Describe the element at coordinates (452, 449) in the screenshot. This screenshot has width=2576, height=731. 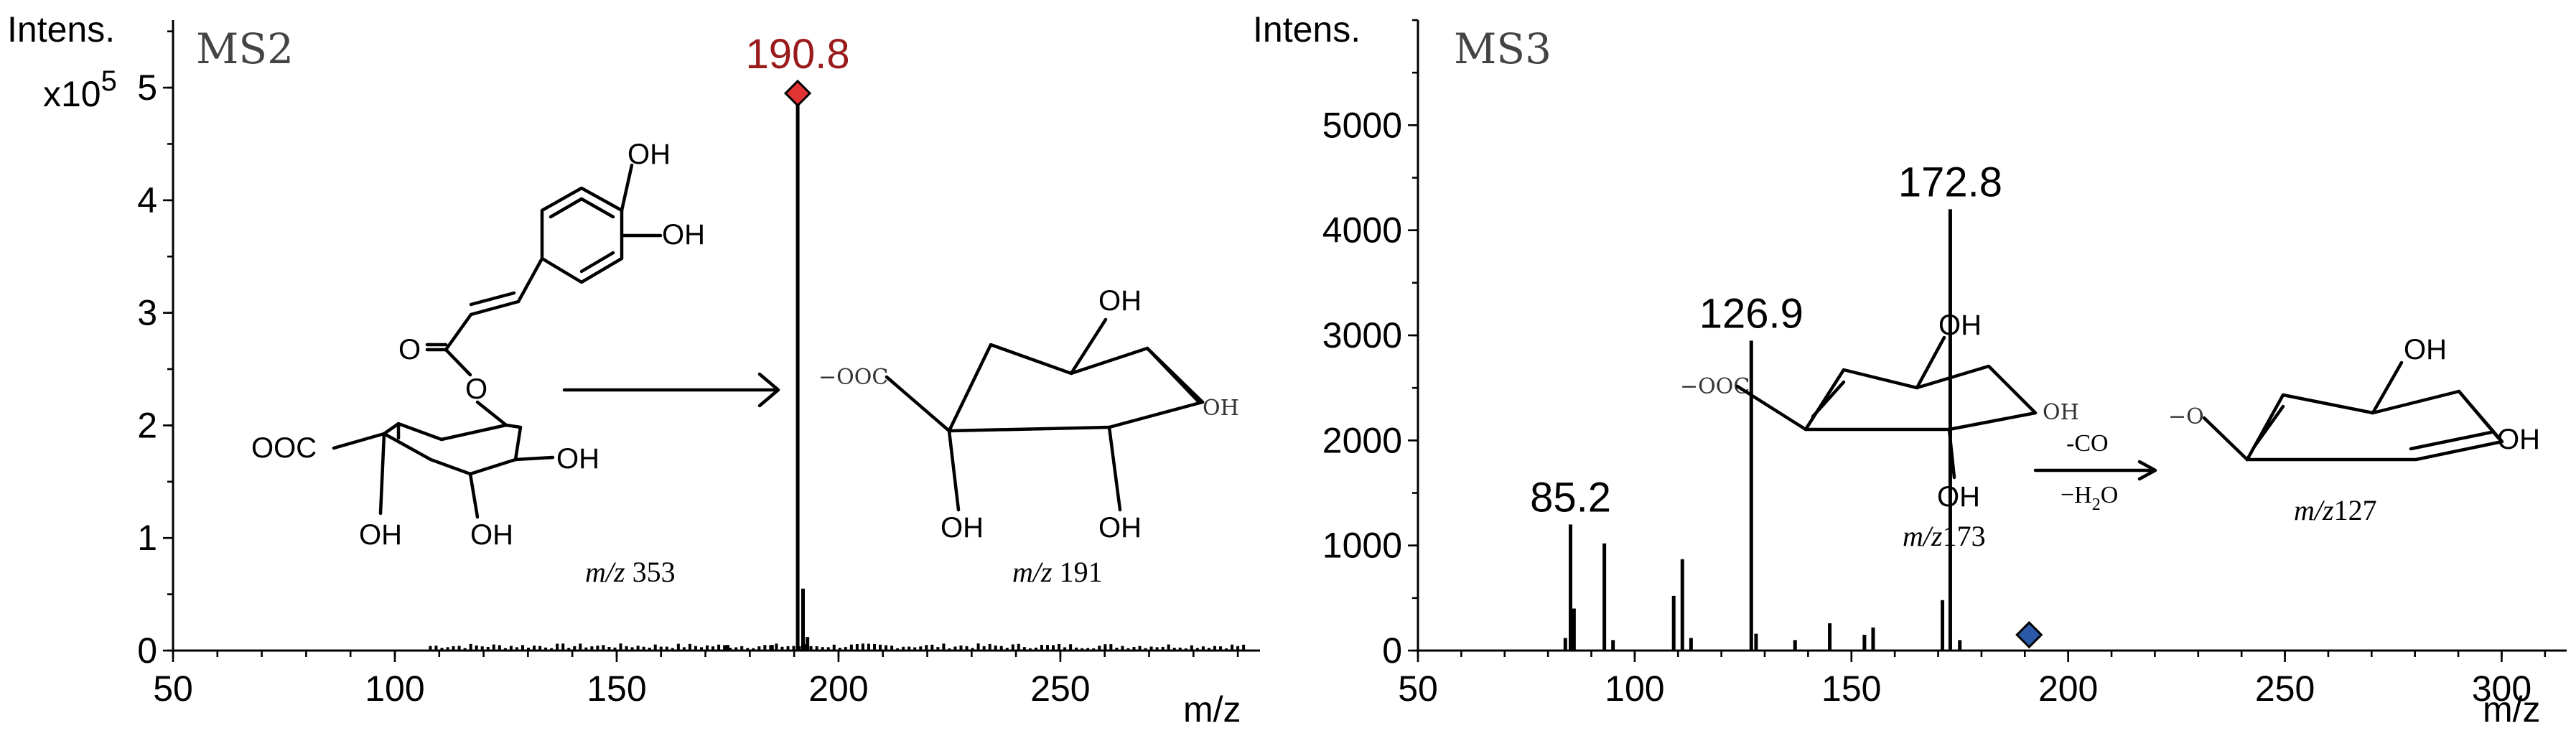
I see `quinic-ring` at that location.